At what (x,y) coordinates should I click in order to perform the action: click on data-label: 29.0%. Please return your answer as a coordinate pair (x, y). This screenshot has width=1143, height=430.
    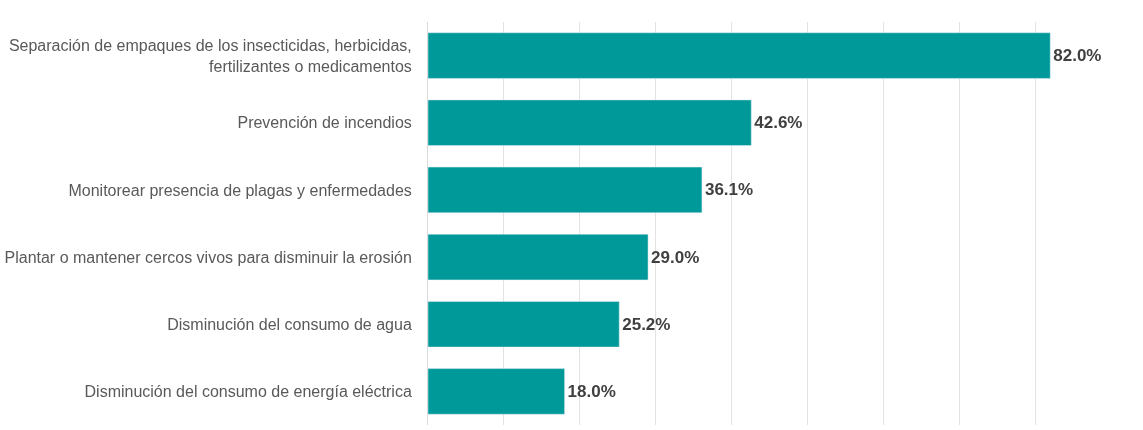
    Looking at the image, I should click on (675, 257).